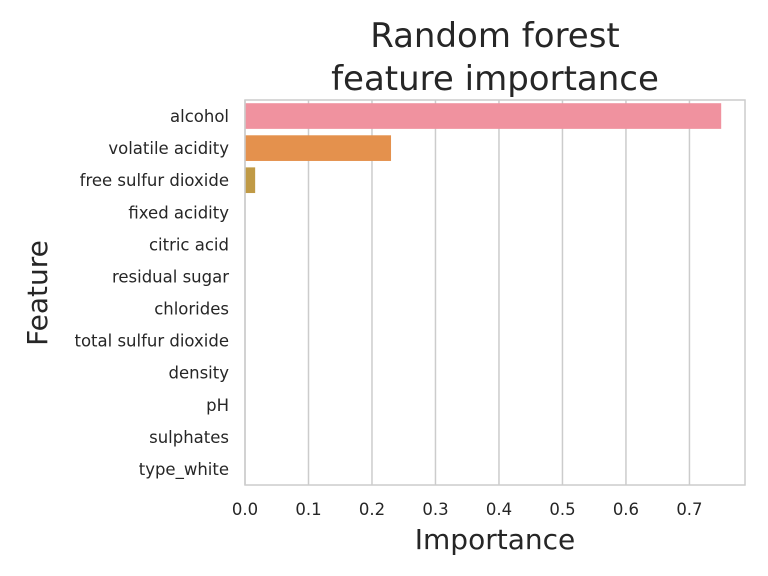 This screenshot has width=768, height=576. Describe the element at coordinates (318, 148) in the screenshot. I see `bar-volatile-acidity` at that location.